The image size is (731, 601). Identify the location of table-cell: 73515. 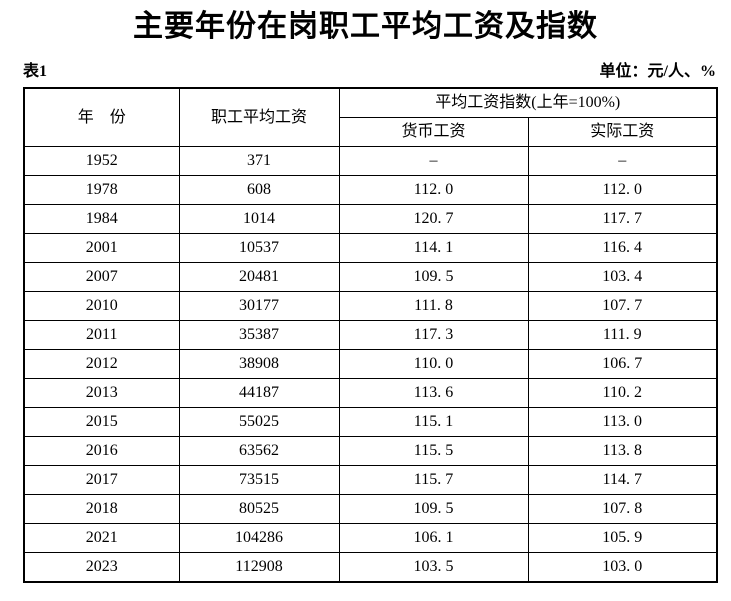
(259, 480).